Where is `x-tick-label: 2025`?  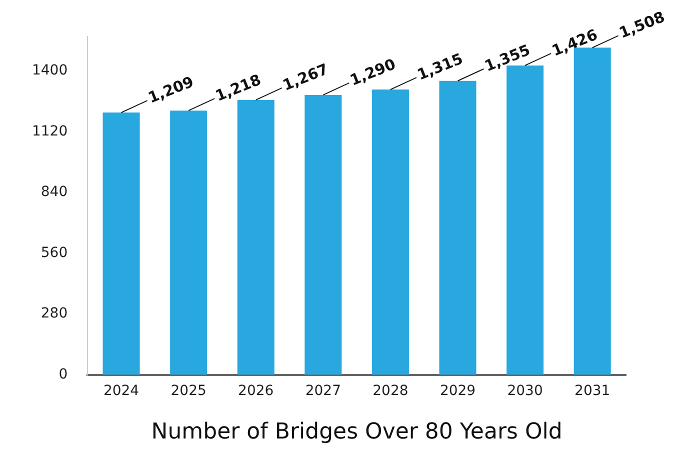 x-tick-label: 2025 is located at coordinates (188, 390).